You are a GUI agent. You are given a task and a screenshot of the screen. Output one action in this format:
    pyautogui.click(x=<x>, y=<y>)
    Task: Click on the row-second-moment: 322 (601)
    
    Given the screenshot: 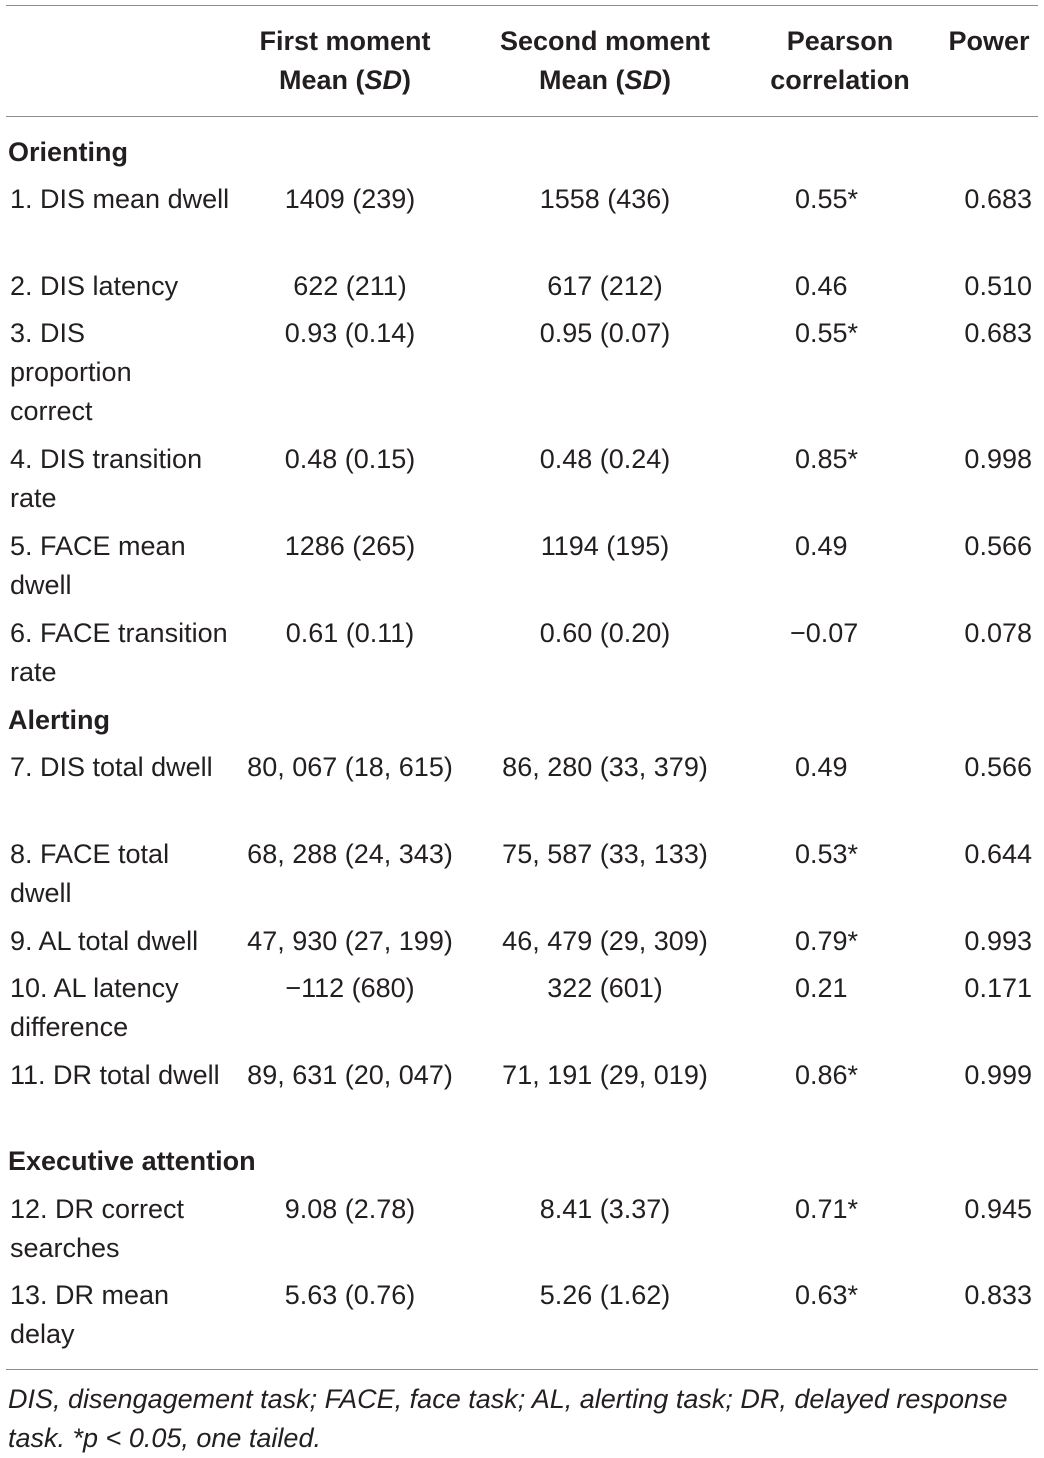 What is the action you would take?
    pyautogui.click(x=605, y=988)
    